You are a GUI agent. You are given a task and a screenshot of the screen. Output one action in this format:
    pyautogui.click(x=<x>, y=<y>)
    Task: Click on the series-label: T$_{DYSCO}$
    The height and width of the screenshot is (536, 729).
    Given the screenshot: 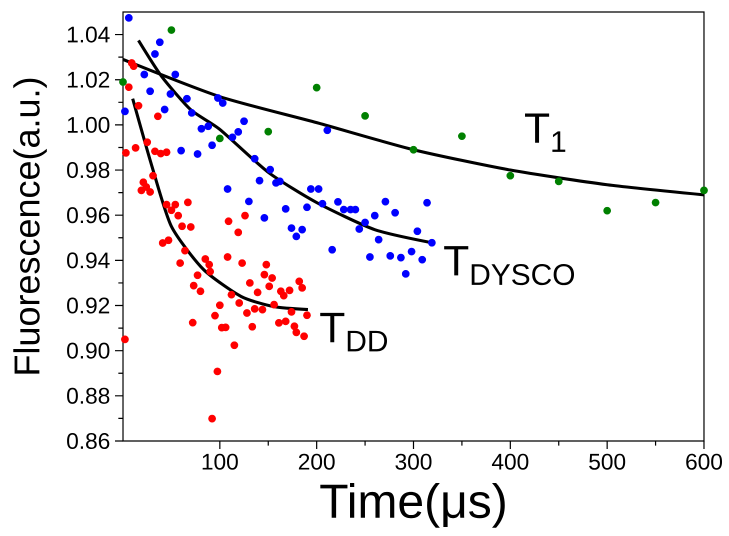 What is the action you would take?
    pyautogui.click(x=509, y=266)
    